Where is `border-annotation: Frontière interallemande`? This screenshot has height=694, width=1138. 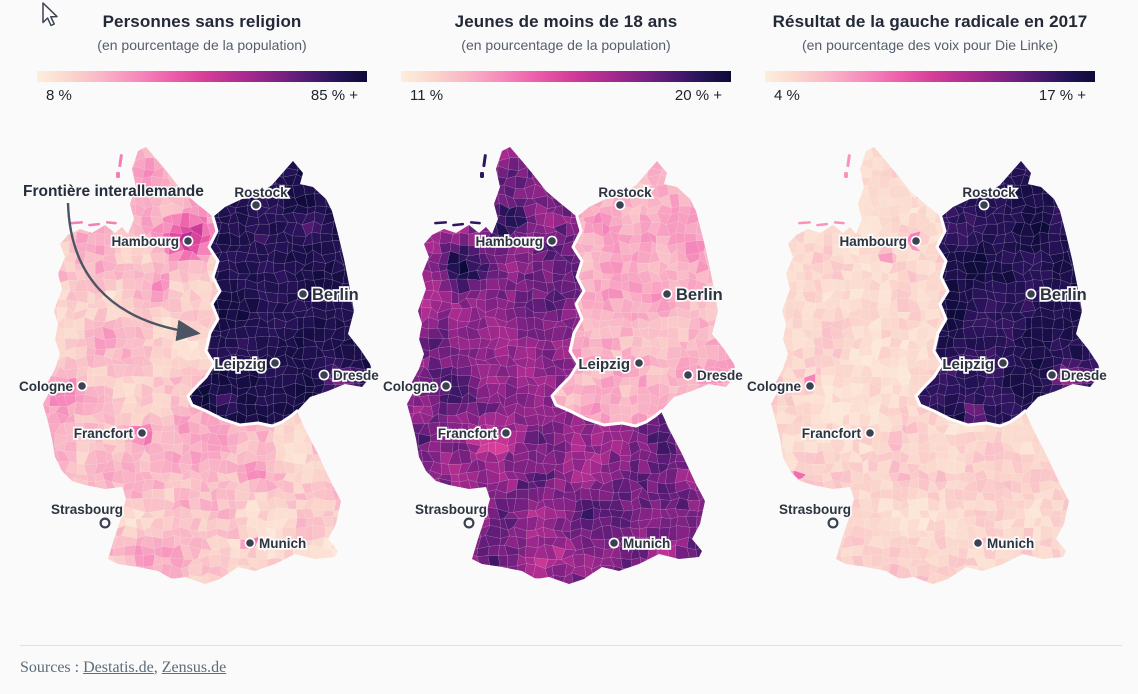 border-annotation: Frontière interallemande is located at coordinates (114, 262).